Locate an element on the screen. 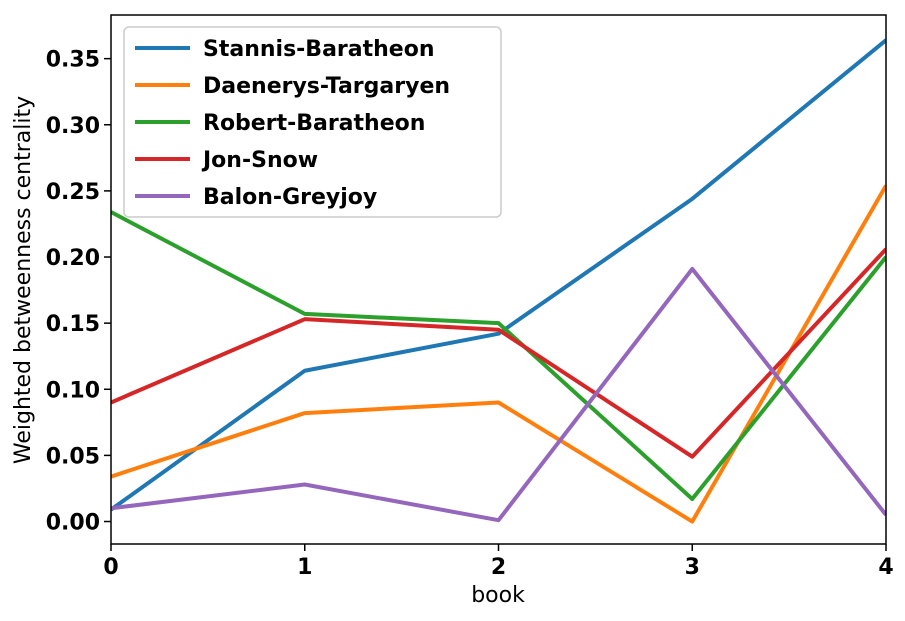 This screenshot has width=905, height=621. legend-label-stannis-baratheon: Stannis-Baratheon is located at coordinates (318, 49).